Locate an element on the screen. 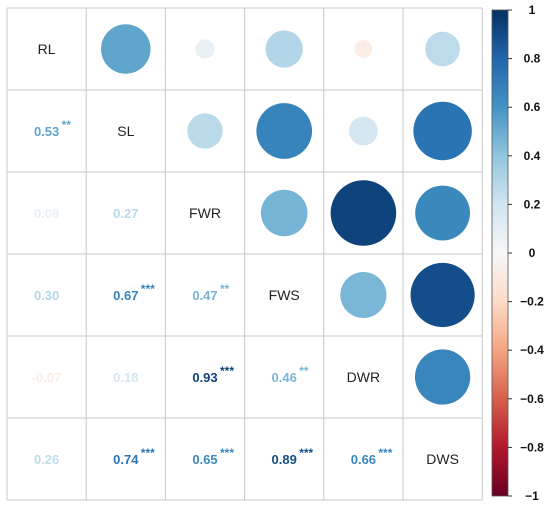  corr-circle-sl-fwr is located at coordinates (205, 131).